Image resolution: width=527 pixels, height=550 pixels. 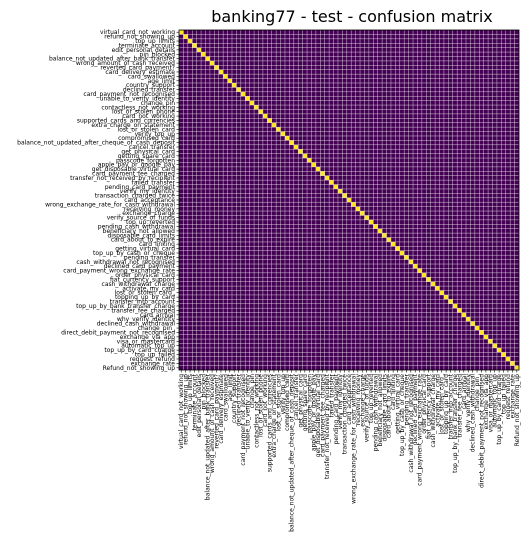 What do you see at coordinates (481, 431) in the screenshot?
I see `x-tick-label: direct_debit_payment_not_recognised` at bounding box center [481, 431].